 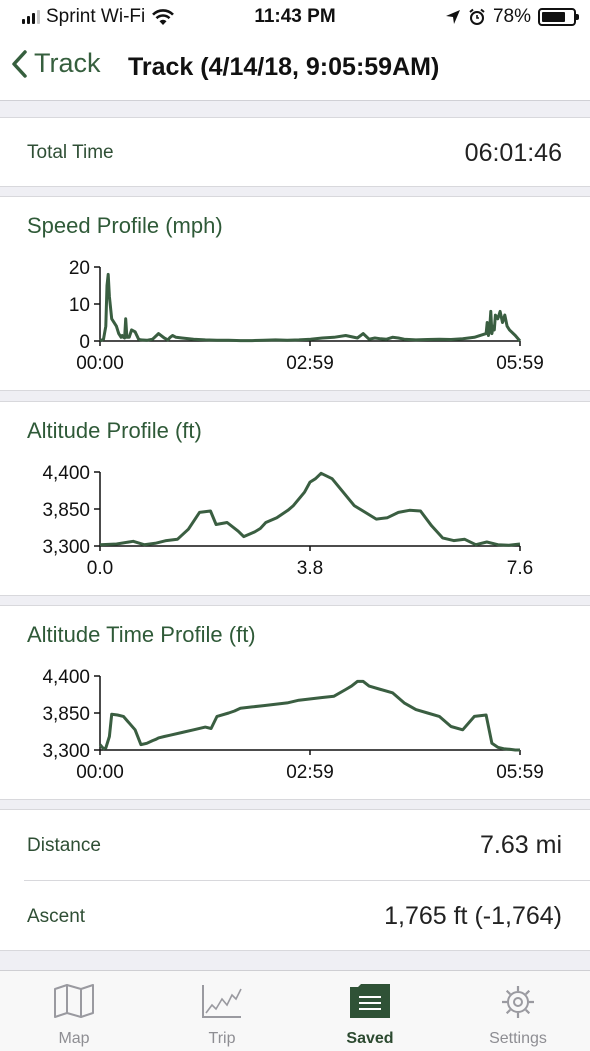 What do you see at coordinates (518, 1002) in the screenshot?
I see `gear-icon` at bounding box center [518, 1002].